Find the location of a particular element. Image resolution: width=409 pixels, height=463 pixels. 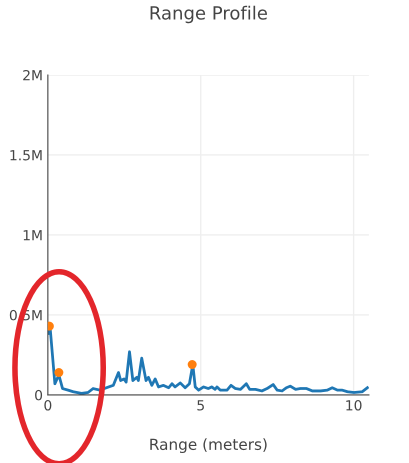

y-tick-label: 1M is located at coordinates (33, 235).